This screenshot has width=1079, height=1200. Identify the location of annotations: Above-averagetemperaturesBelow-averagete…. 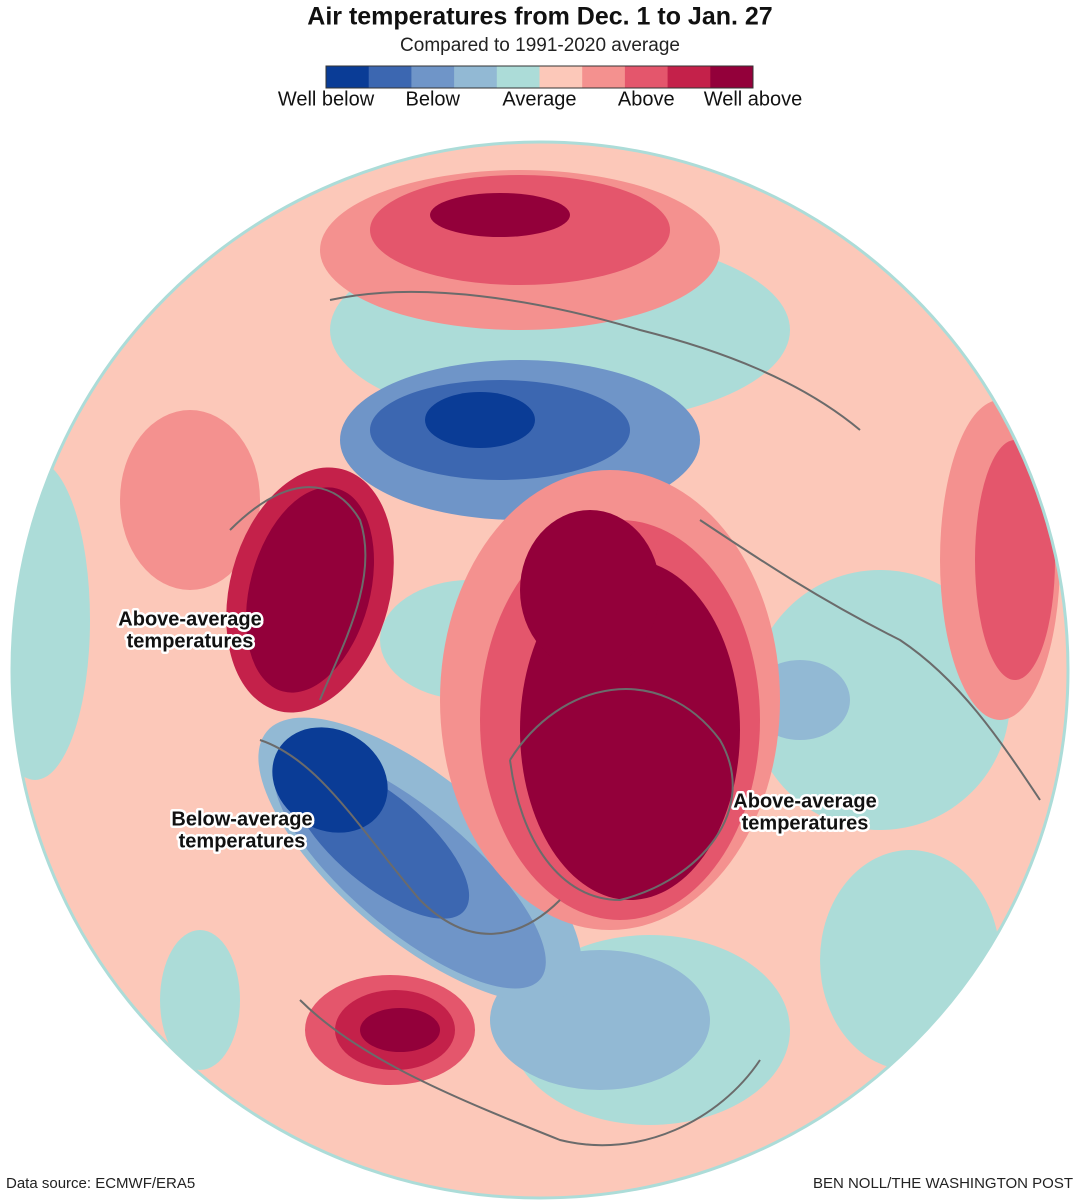
(497, 730).